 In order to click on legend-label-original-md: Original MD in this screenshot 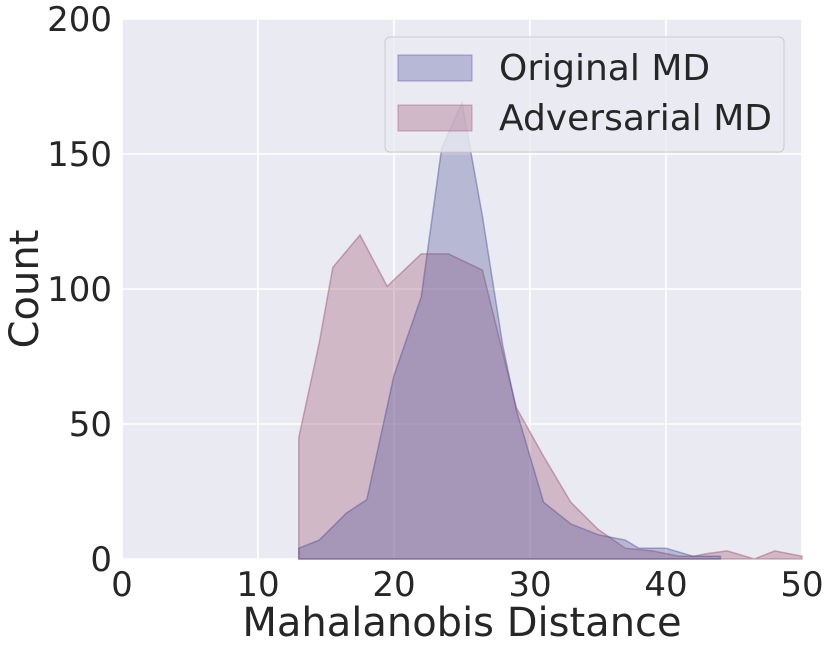, I will do `click(604, 68)`.